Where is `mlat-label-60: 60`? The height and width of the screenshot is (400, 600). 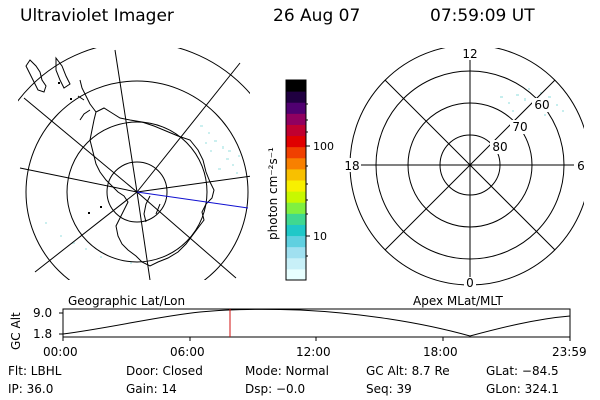
mlat-label-60: 60 is located at coordinates (541, 105).